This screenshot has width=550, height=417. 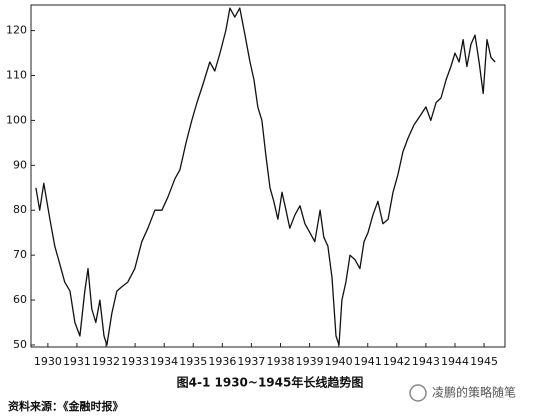 What do you see at coordinates (48, 361) in the screenshot?
I see `x-tick-label: 1930` at bounding box center [48, 361].